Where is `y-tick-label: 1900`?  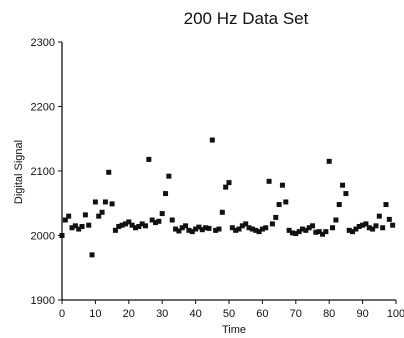 y-tick-label: 1900 is located at coordinates (43, 301).